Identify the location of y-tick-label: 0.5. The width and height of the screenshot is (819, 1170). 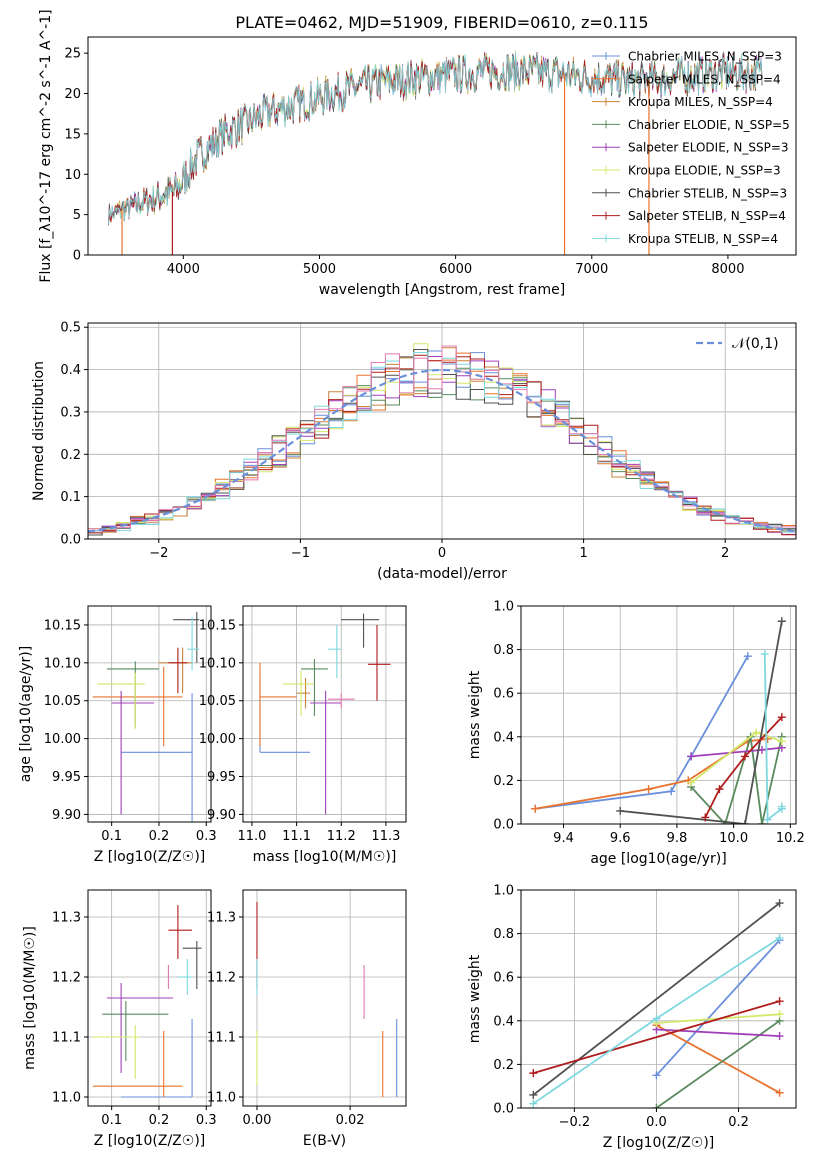
(70, 328).